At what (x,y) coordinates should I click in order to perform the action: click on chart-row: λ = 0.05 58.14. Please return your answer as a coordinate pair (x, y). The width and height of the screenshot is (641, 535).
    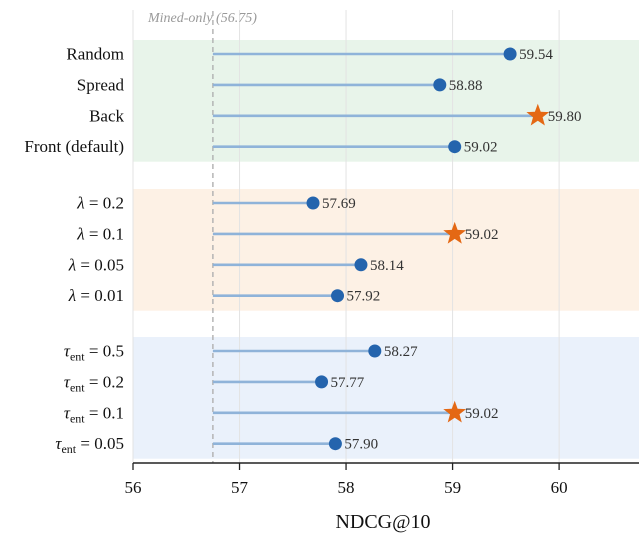
    Looking at the image, I should click on (236, 264).